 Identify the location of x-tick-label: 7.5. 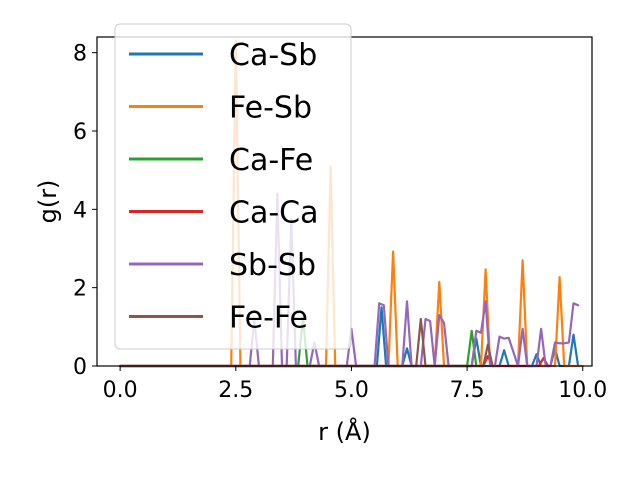
(467, 390).